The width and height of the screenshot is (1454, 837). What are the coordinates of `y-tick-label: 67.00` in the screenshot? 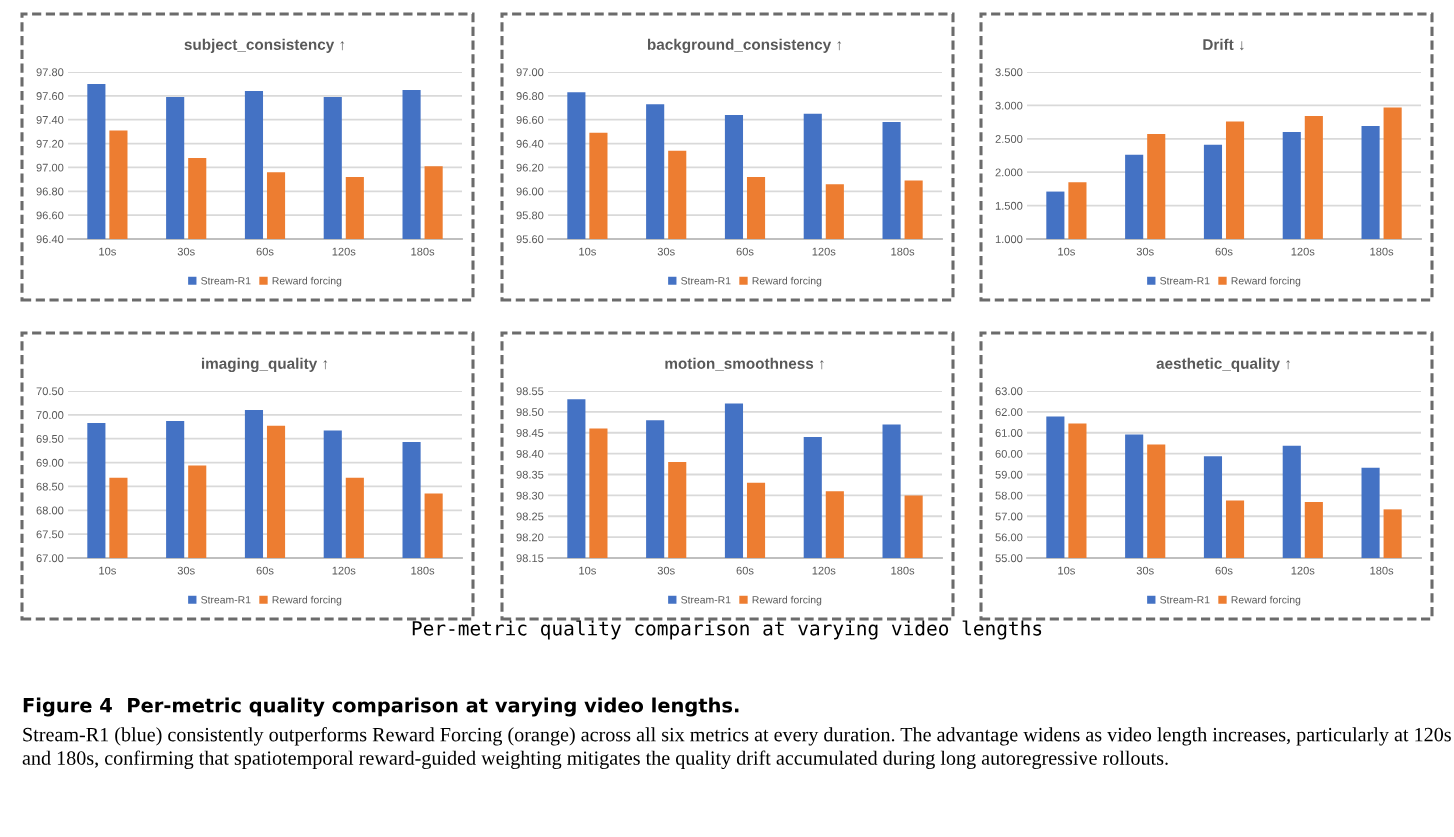 It's located at (50, 558).